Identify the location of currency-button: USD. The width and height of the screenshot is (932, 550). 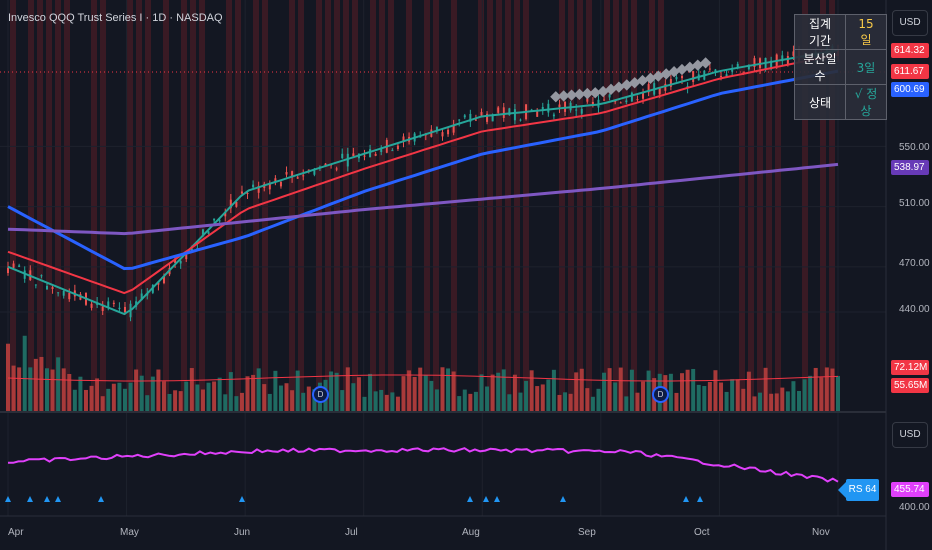
(910, 23).